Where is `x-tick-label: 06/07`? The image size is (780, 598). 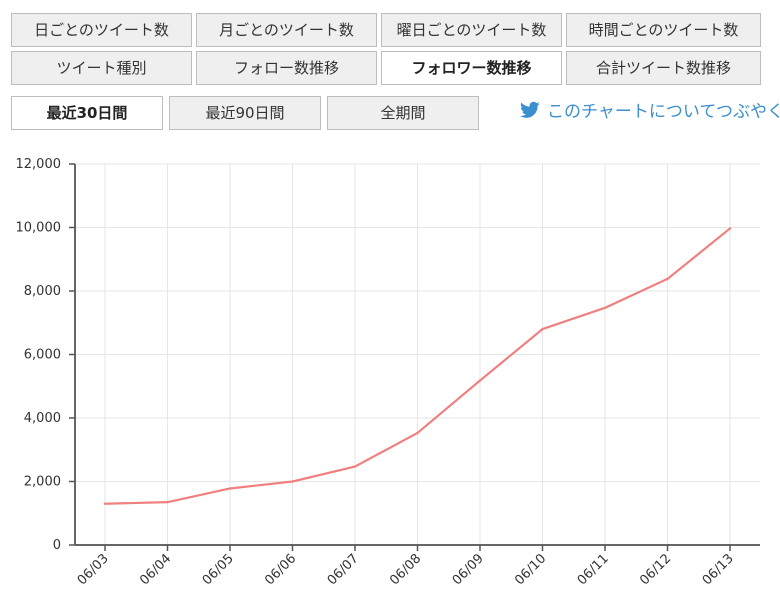 x-tick-label: 06/07 is located at coordinates (343, 569).